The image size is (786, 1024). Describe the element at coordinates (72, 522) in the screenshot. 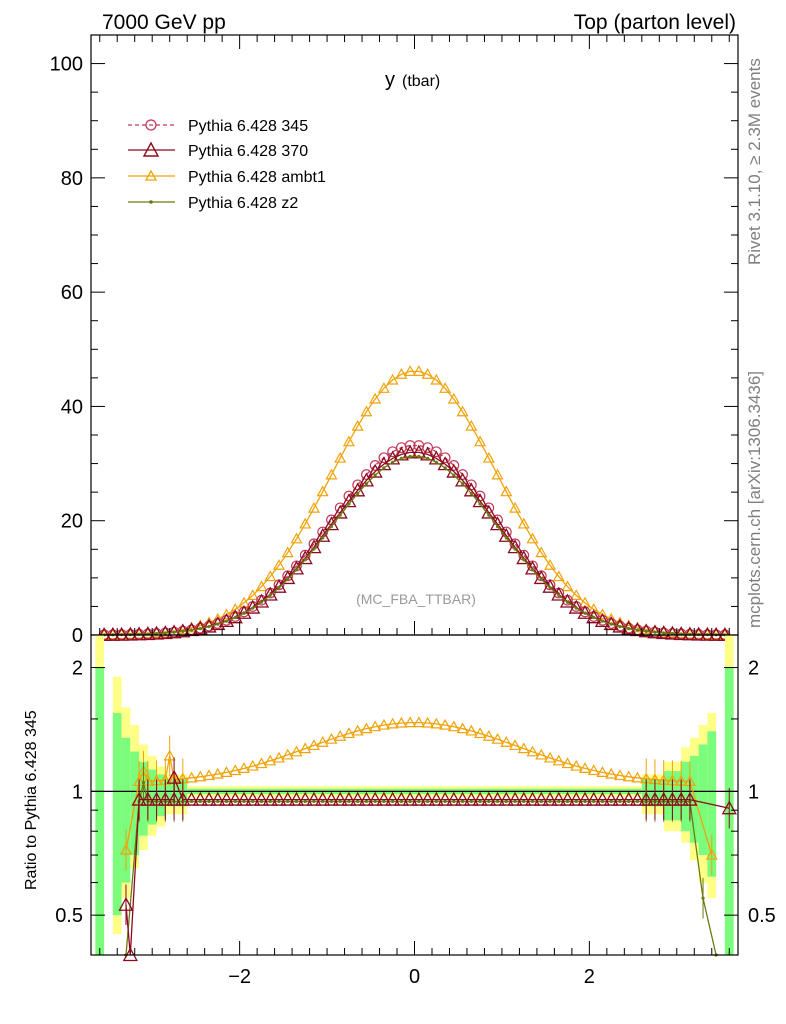

I see `y-tick-label: 20` at that location.